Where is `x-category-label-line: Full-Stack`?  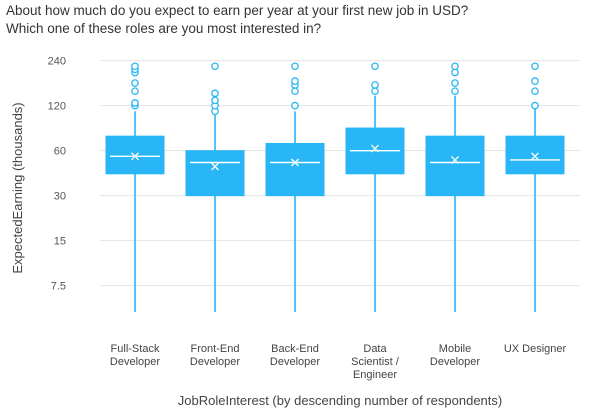 x-category-label-line: Full-Stack is located at coordinates (135, 349).